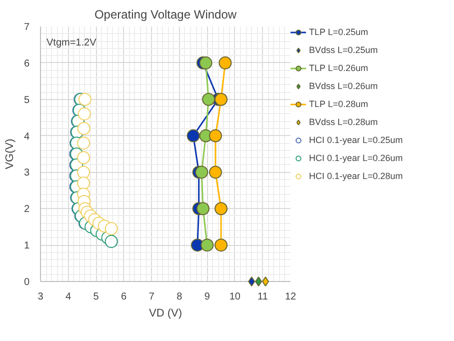 The height and width of the screenshot is (341, 454). I want to click on legend-label: TLP L=0.26um, so click(338, 68).